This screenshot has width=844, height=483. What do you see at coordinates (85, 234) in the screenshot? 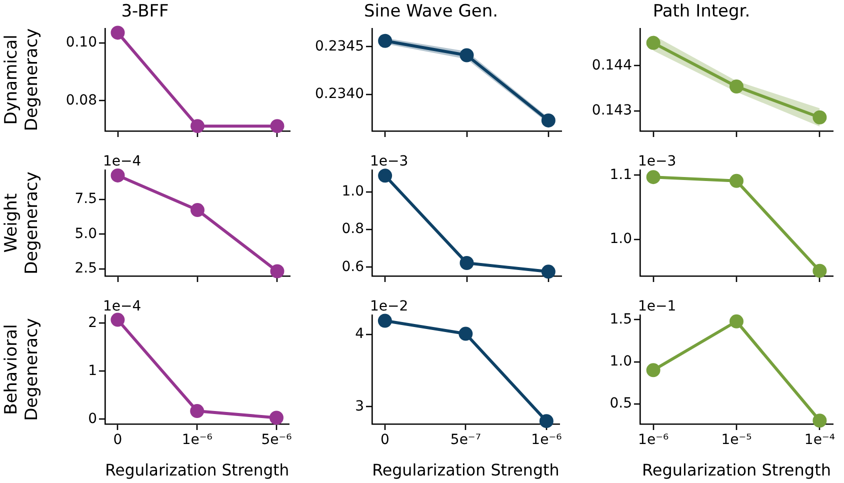
I see `y-tick-label: 5.0` at bounding box center [85, 234].